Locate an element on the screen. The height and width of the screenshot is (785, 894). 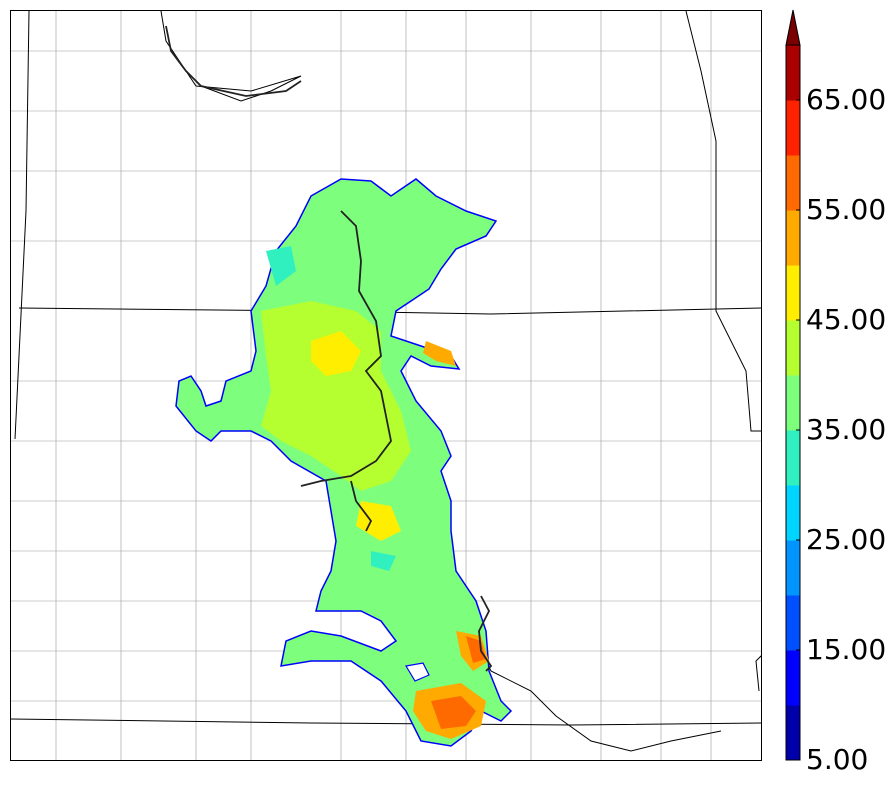
colorbar-label-35: 35.00 is located at coordinates (846, 429).